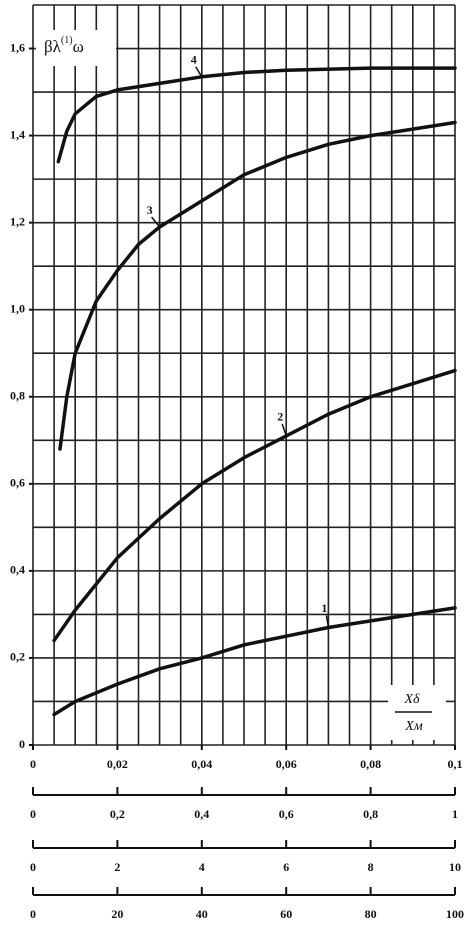 The width and height of the screenshot is (472, 928). I want to click on secondary-x-tick-label: 20, so click(117, 914).